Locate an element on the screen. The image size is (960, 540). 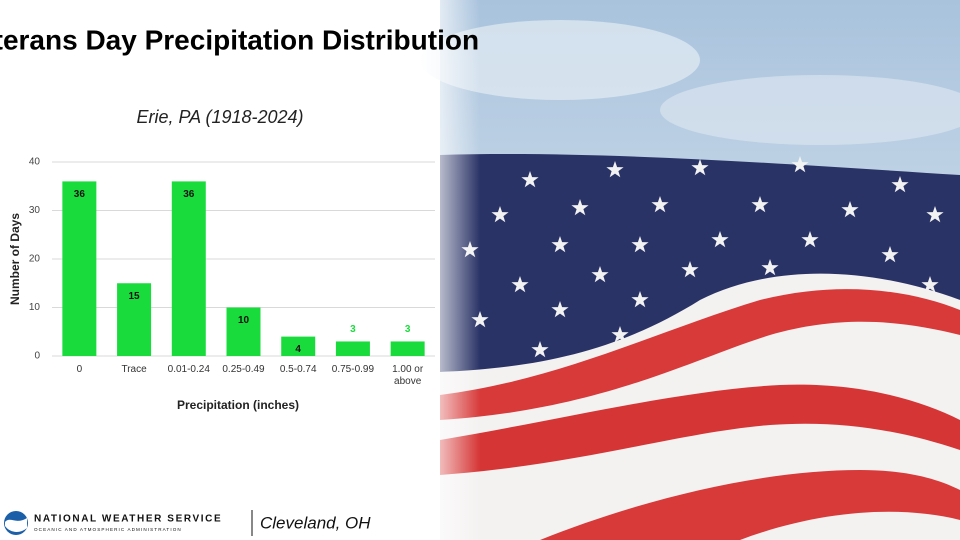
x-tick-label: 0.01-0.24 is located at coordinates (188, 369).